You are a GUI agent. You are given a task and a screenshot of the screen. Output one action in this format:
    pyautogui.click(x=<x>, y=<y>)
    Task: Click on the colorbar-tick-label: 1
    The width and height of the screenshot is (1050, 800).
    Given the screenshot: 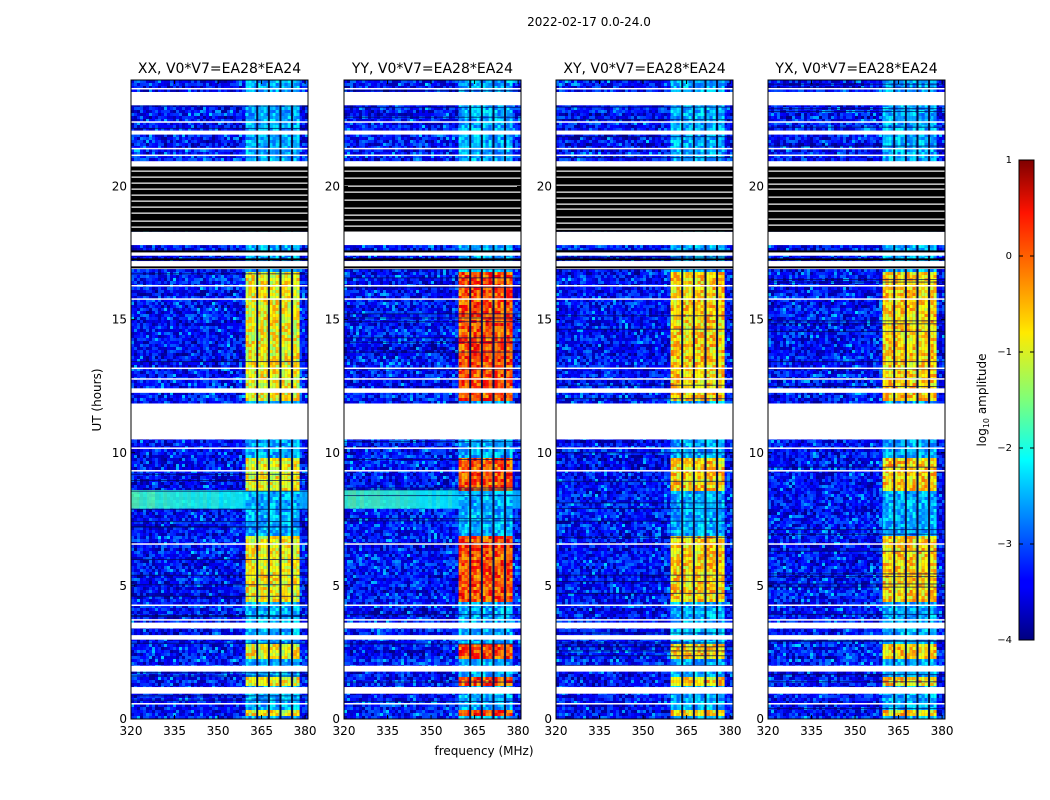 What is the action you would take?
    pyautogui.click(x=1009, y=160)
    